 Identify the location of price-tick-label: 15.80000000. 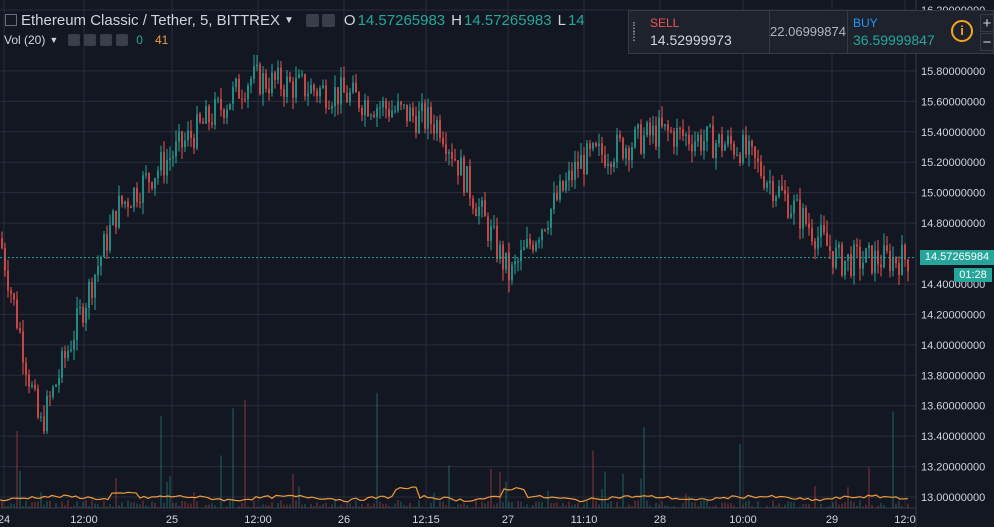
(953, 72).